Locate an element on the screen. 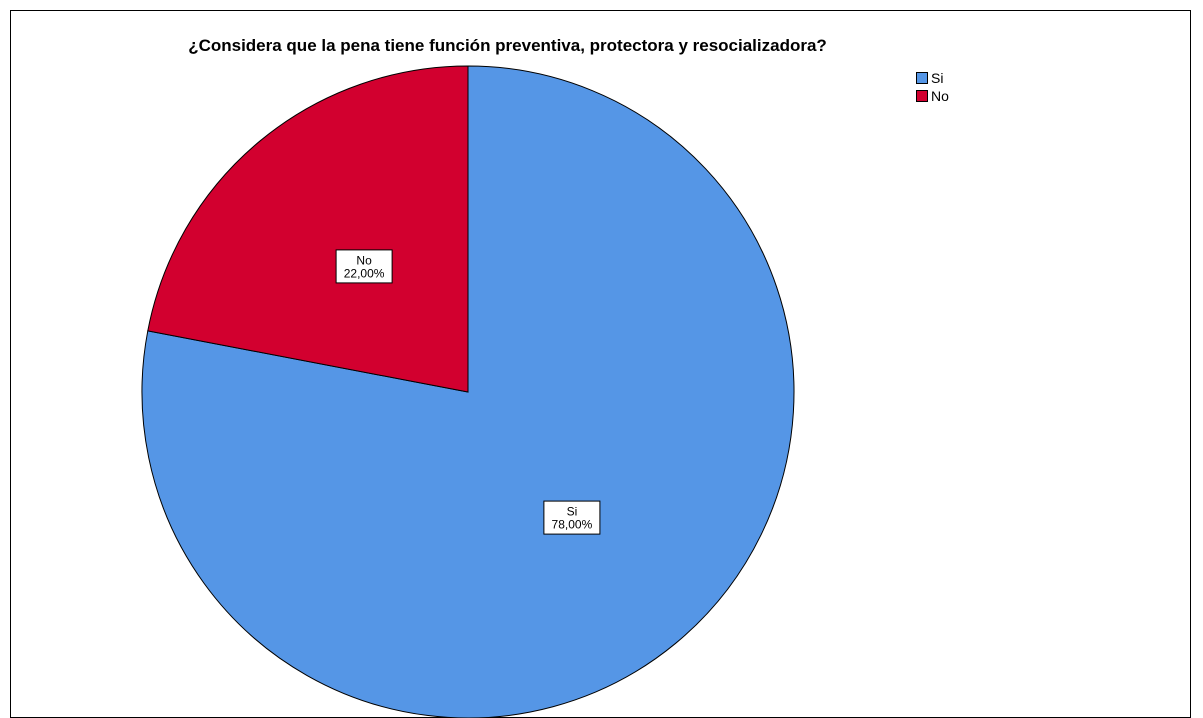 This screenshot has height=718, width=1203. legend-label-no: No is located at coordinates (940, 96).